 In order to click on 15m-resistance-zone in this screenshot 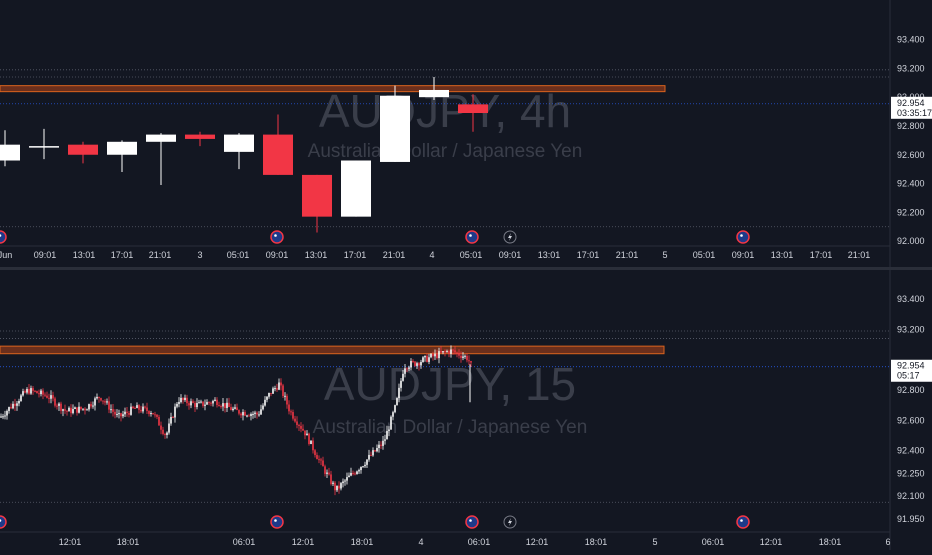, I will do `click(332, 350)`.